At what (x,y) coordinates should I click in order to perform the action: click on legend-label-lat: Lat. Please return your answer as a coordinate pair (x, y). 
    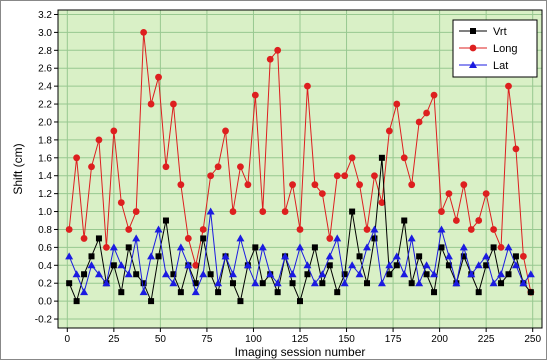
    Looking at the image, I should click on (500, 66).